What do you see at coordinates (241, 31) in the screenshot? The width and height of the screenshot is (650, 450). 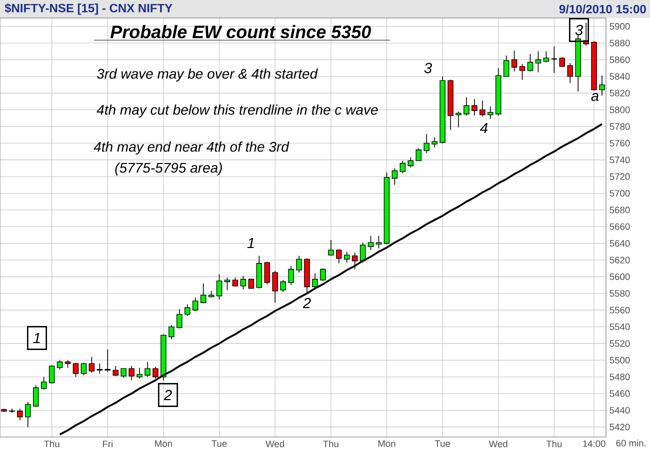 I see `annotation: Probable EW count since 5350` at bounding box center [241, 31].